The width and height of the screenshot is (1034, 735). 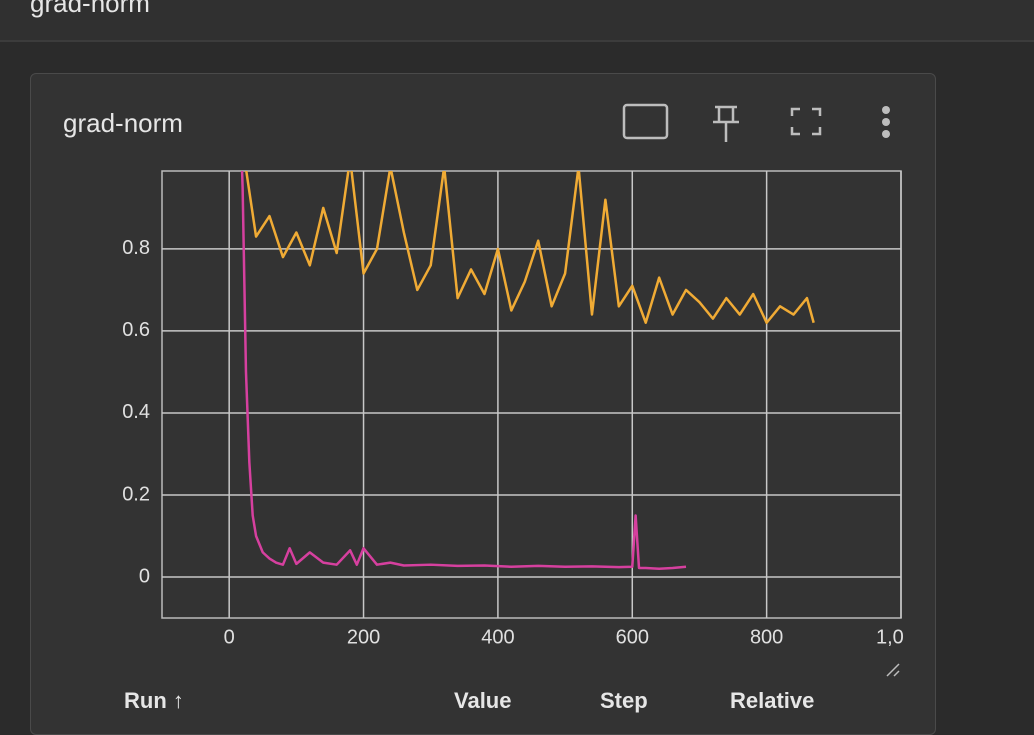 What do you see at coordinates (136, 412) in the screenshot?
I see `y-tick-label: 0.4` at bounding box center [136, 412].